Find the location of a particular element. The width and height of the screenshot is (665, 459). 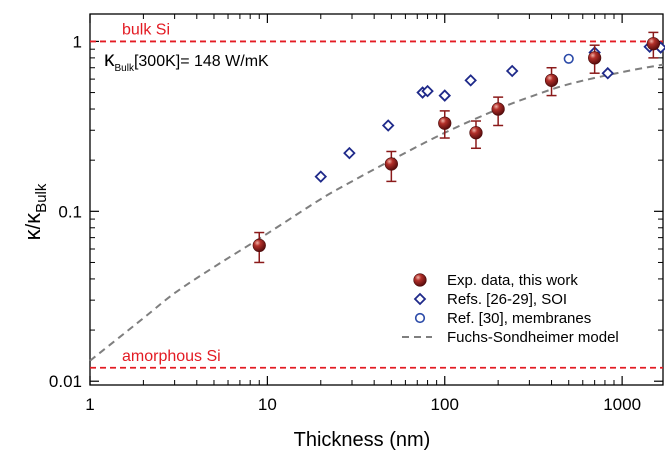

annotation-kappa: κ is located at coordinates (109, 59).